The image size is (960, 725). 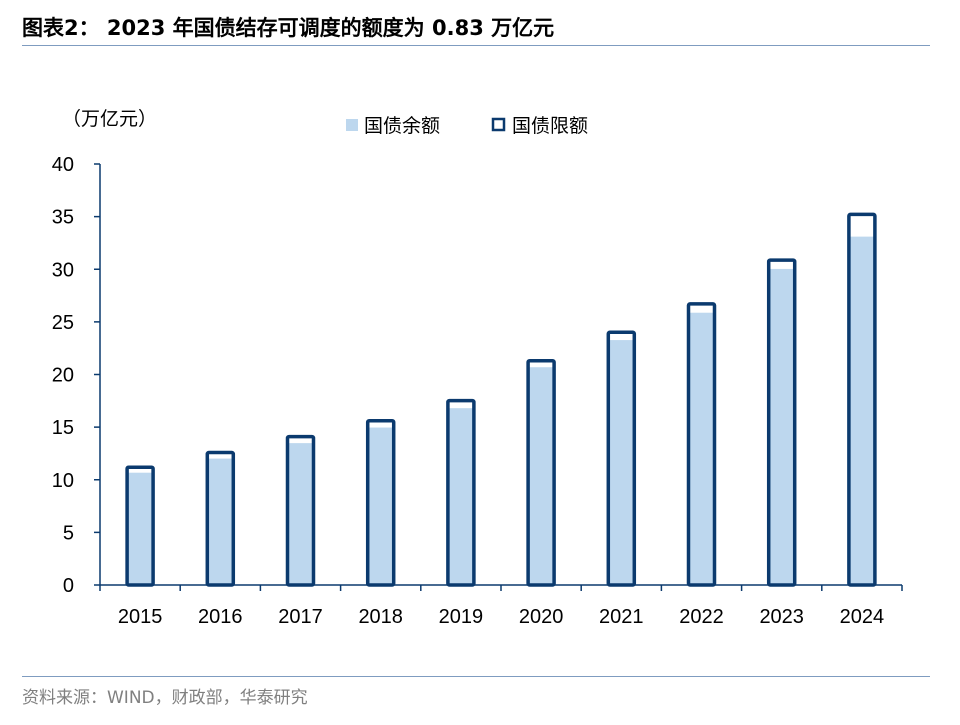 What do you see at coordinates (165, 698) in the screenshot?
I see `source-note: 资料来源：WIND，财政部，华泰研究` at bounding box center [165, 698].